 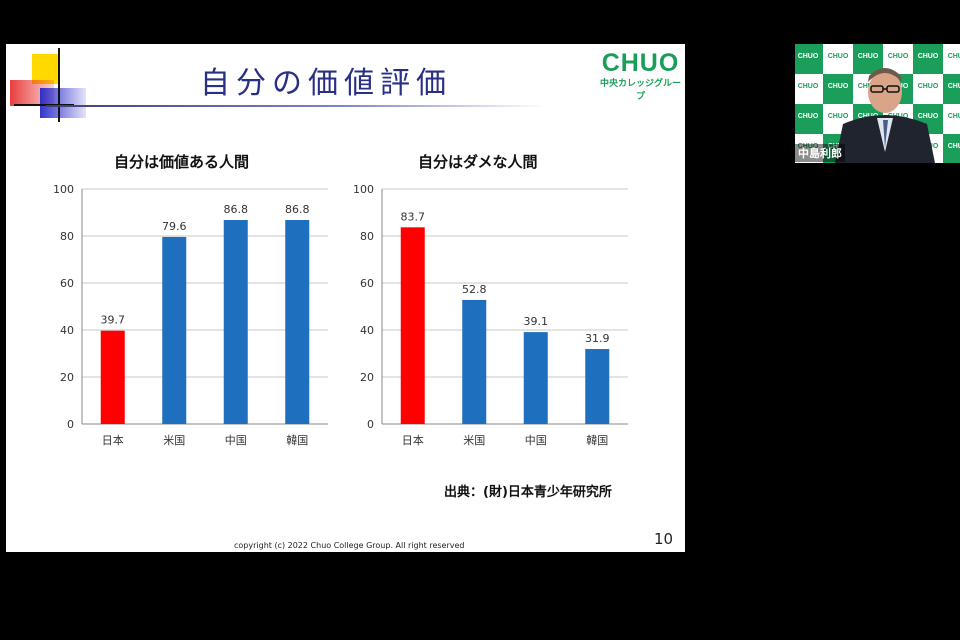 I want to click on data-label: 39.7, so click(x=113, y=320).